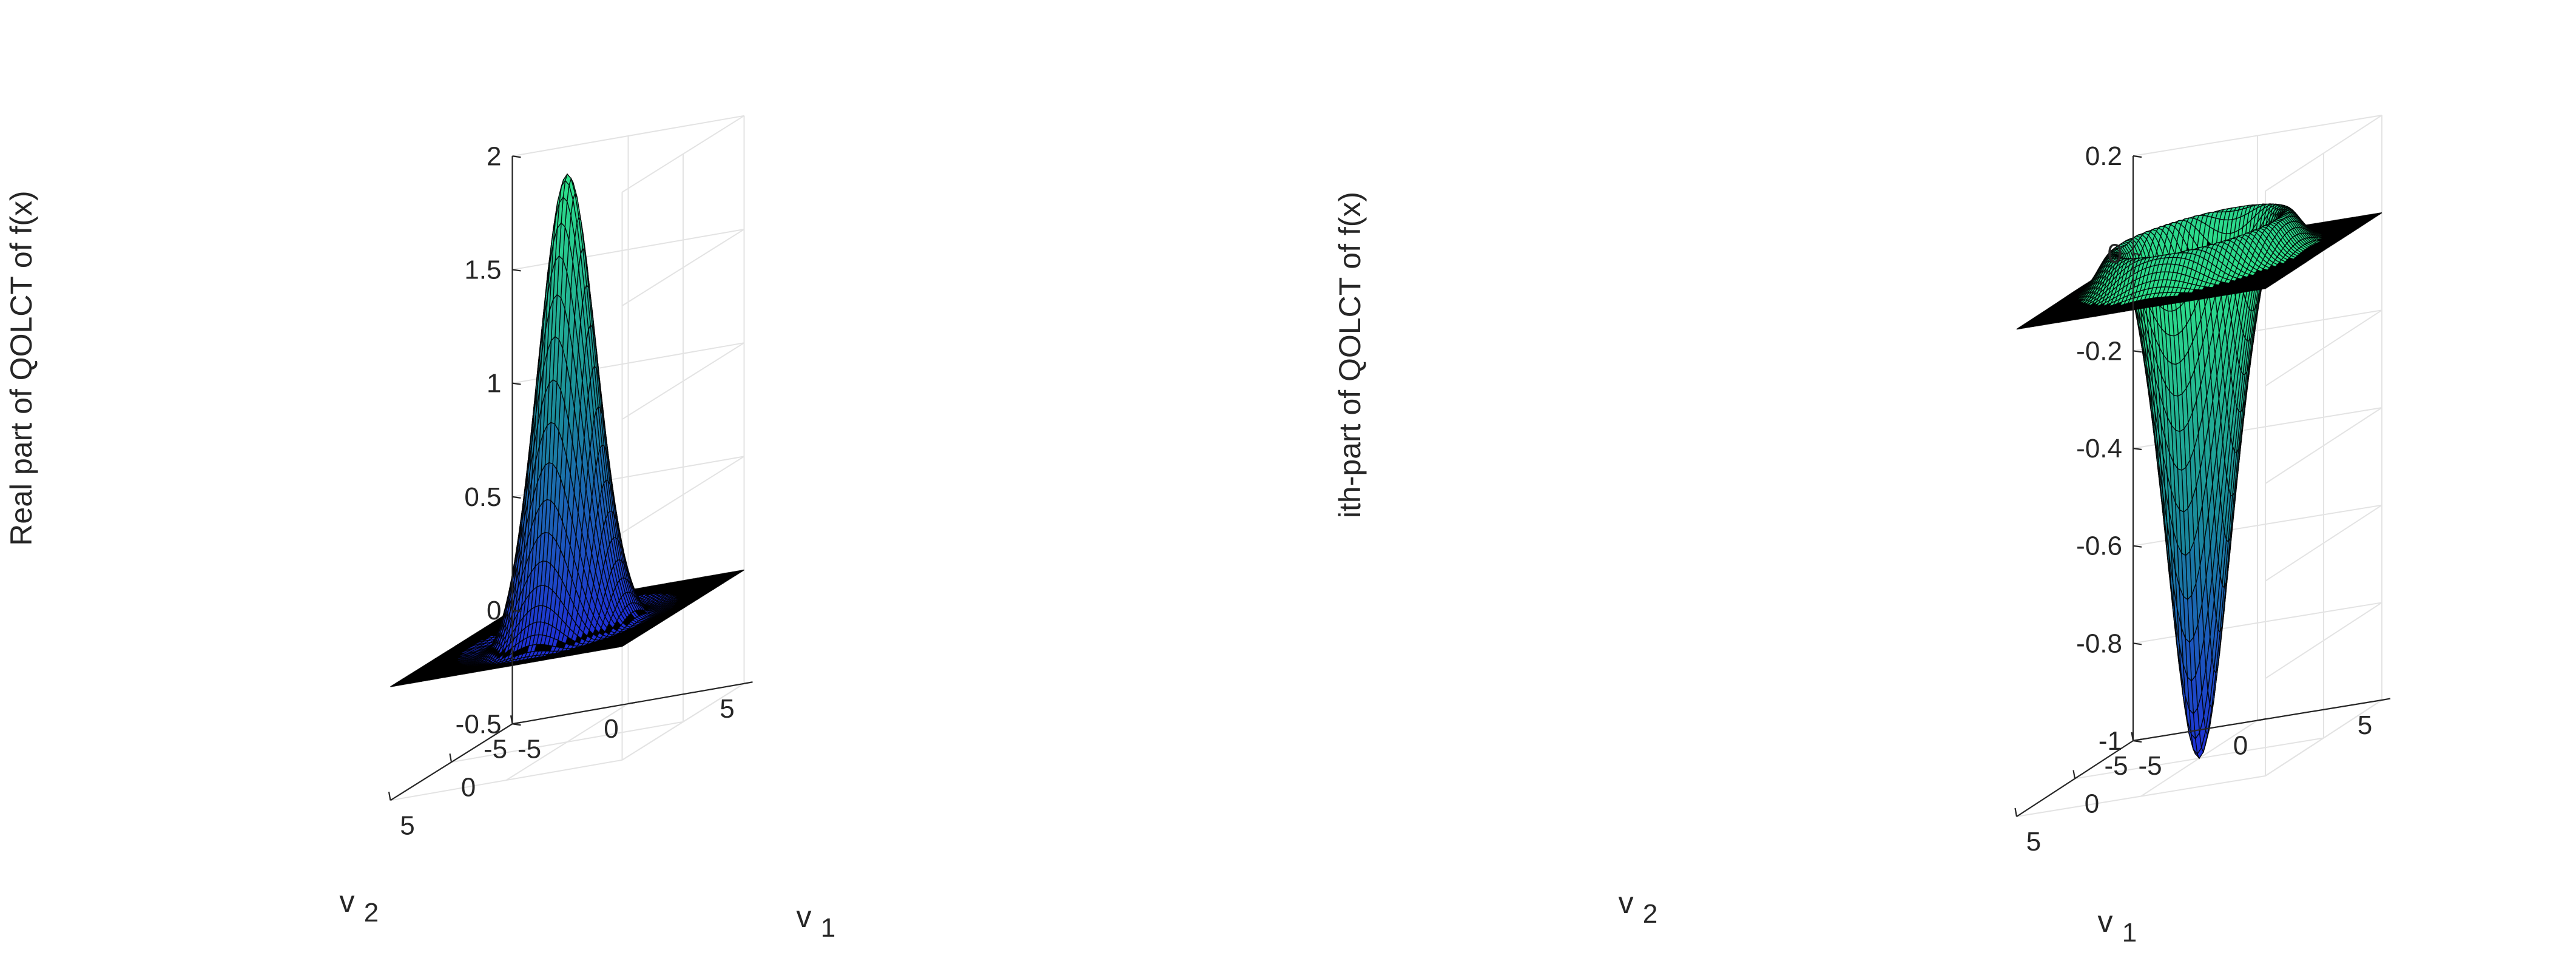 The image size is (2576, 967). I want to click on z-tick-label: 1.5, so click(482, 270).